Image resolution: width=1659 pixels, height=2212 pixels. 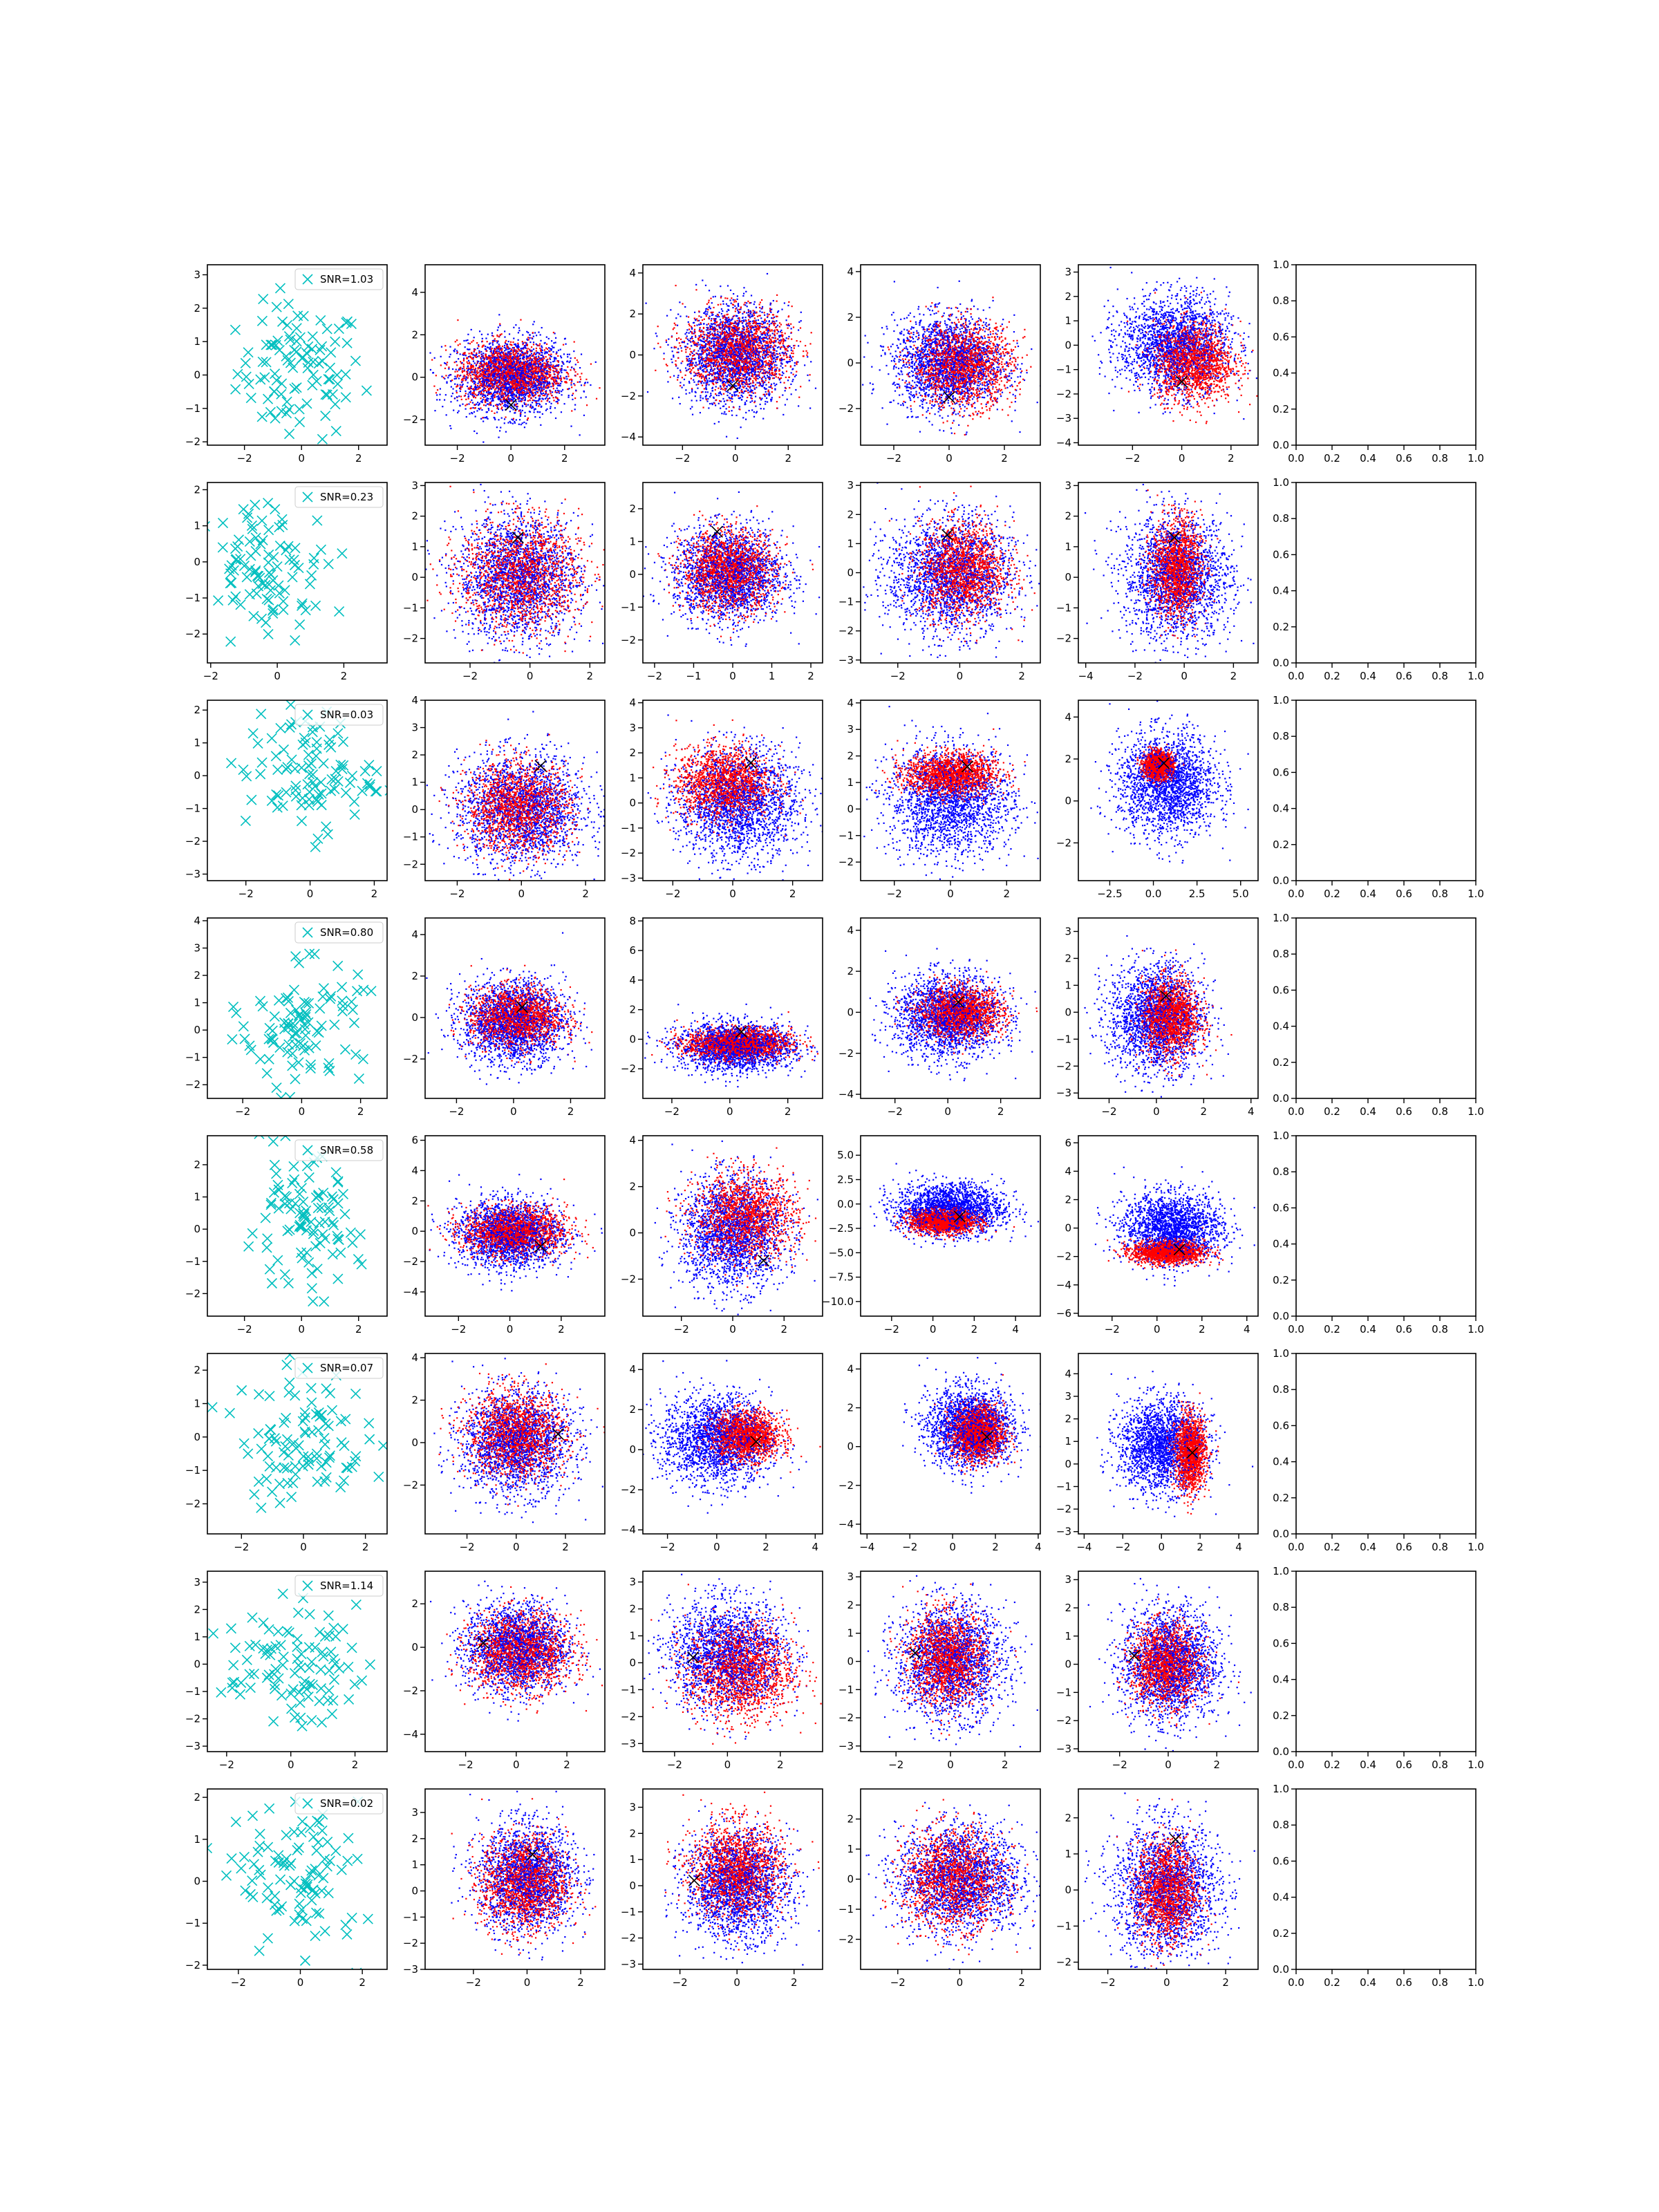 What do you see at coordinates (564, 459) in the screenshot?
I see `x-tick-label: 2` at bounding box center [564, 459].